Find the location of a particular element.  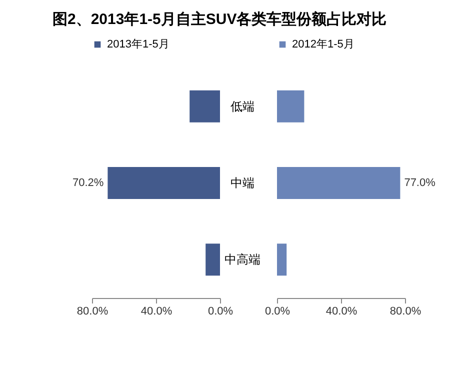

data-label: 77.0% is located at coordinates (420, 183).